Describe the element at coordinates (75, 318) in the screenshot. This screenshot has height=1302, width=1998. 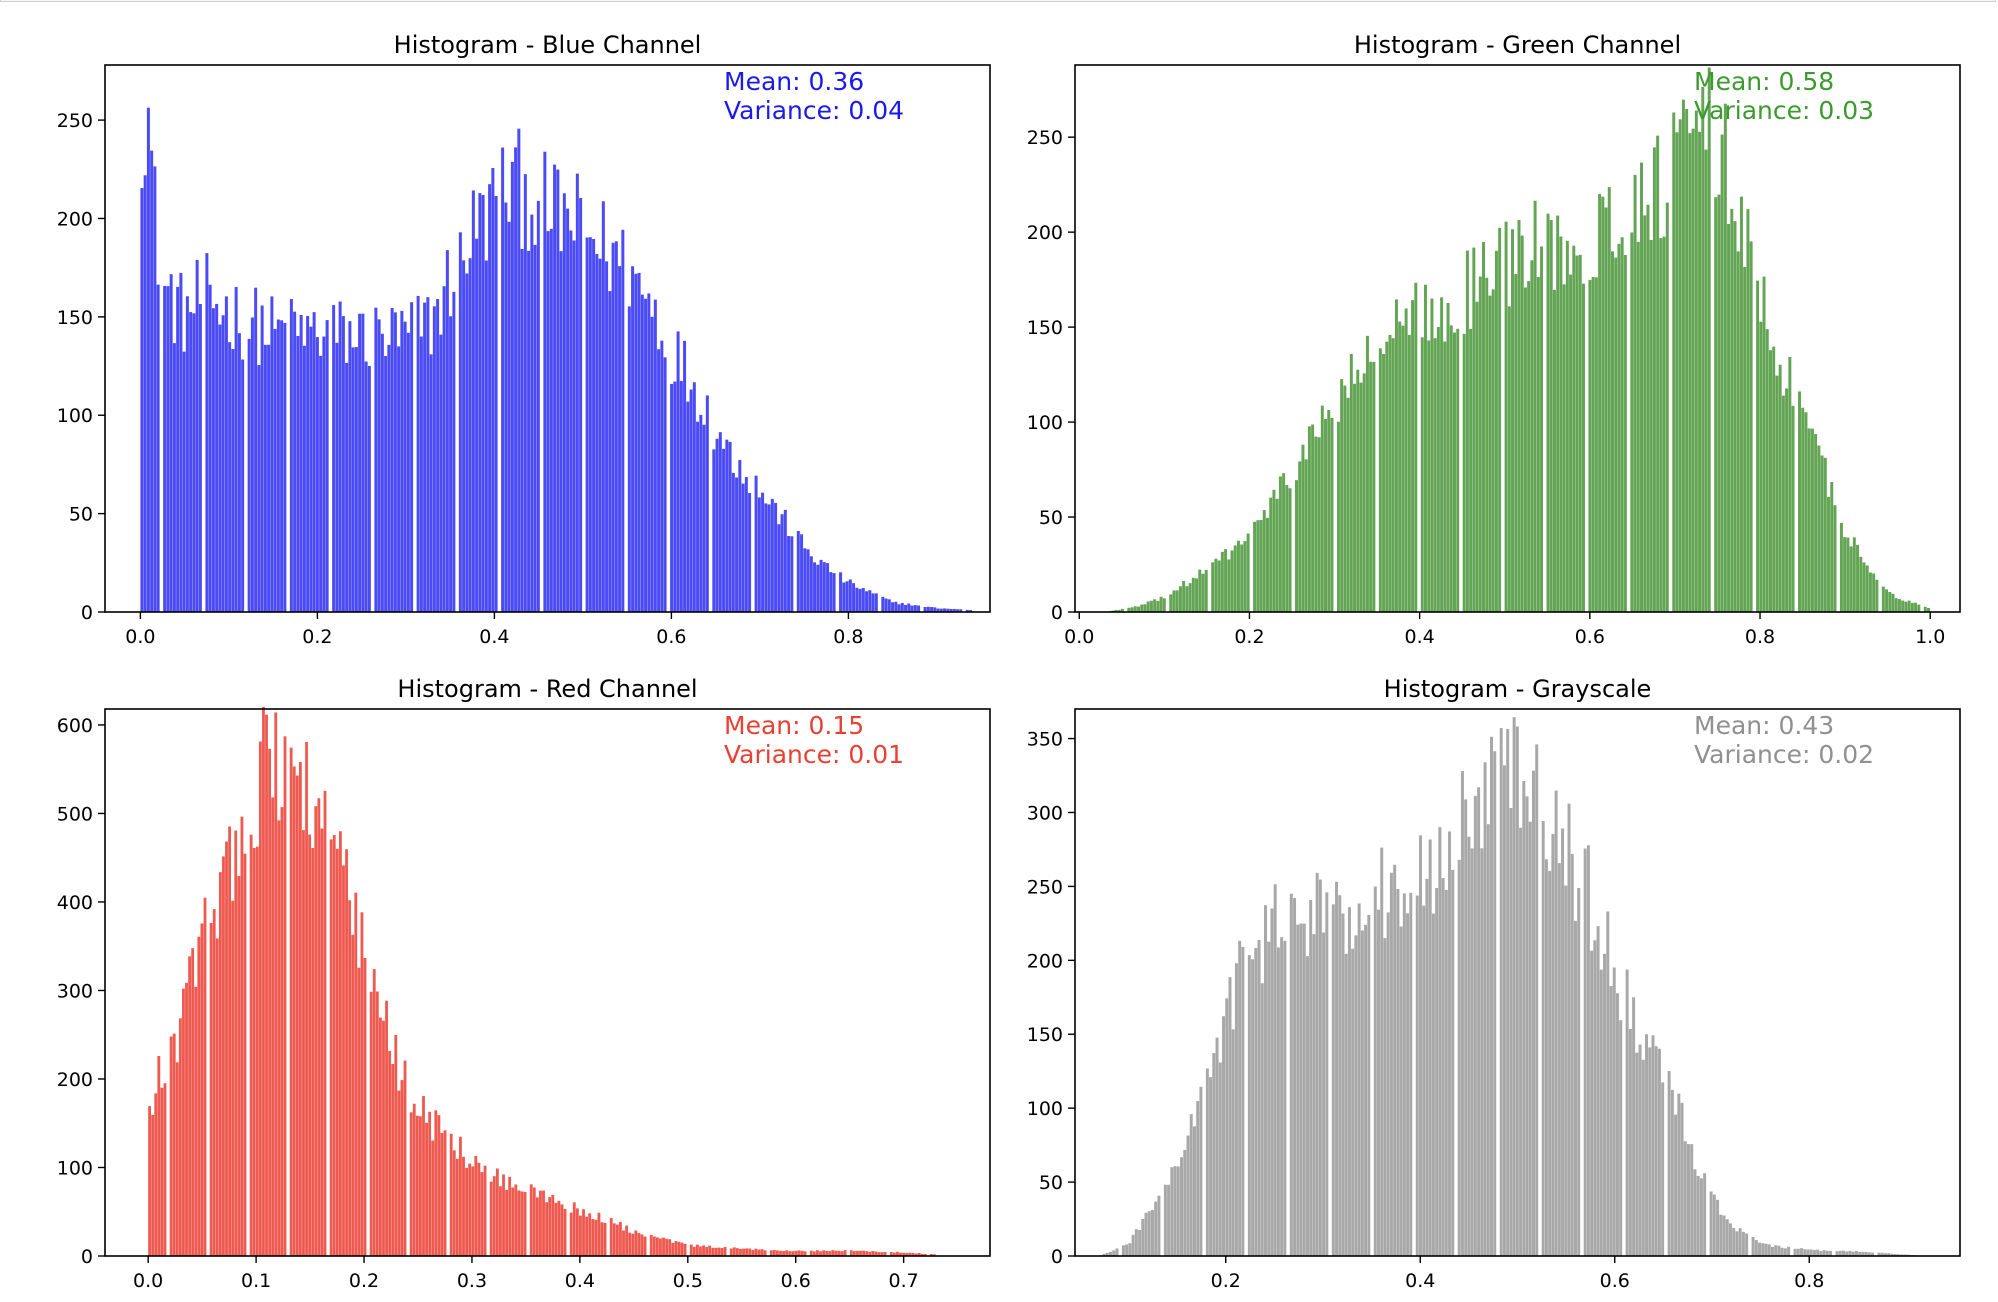
I see `y-tick-label: 150` at that location.